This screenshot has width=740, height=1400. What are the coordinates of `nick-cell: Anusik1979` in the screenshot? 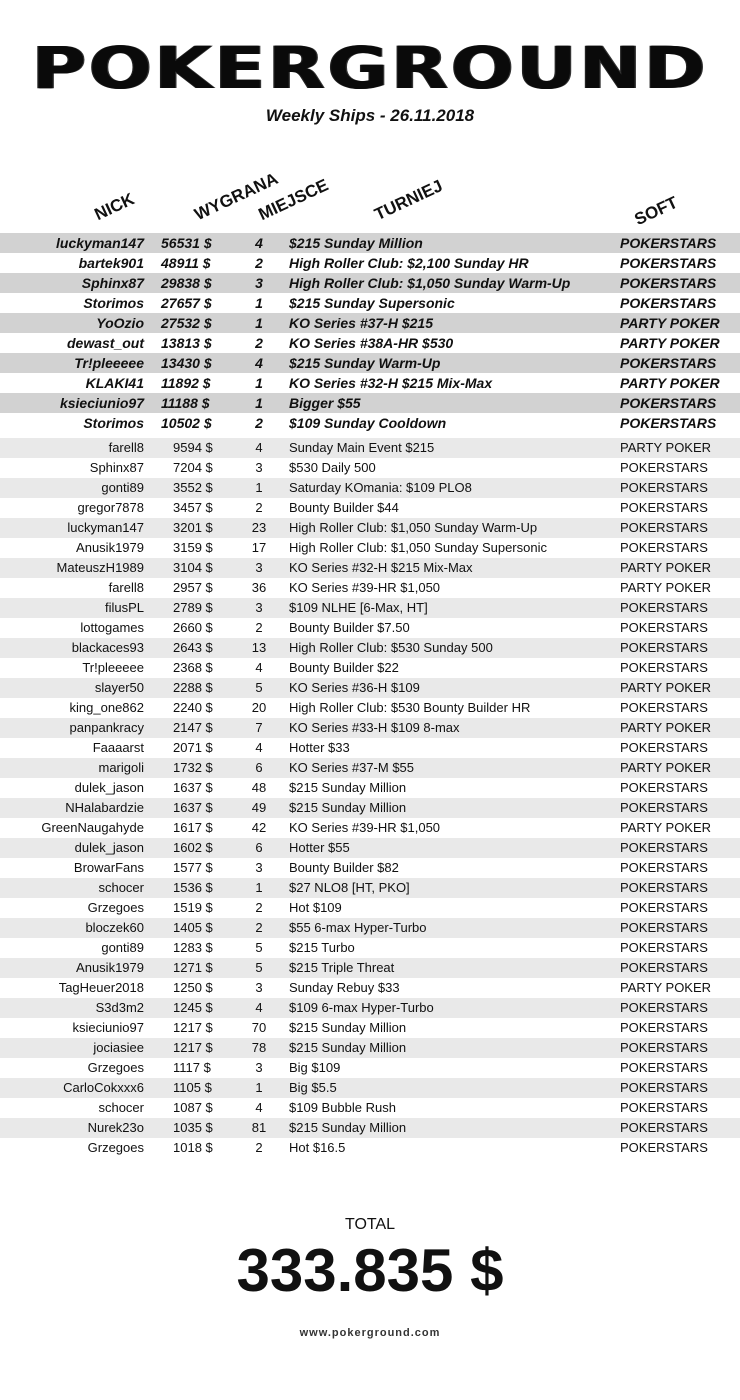 It's located at (110, 547).